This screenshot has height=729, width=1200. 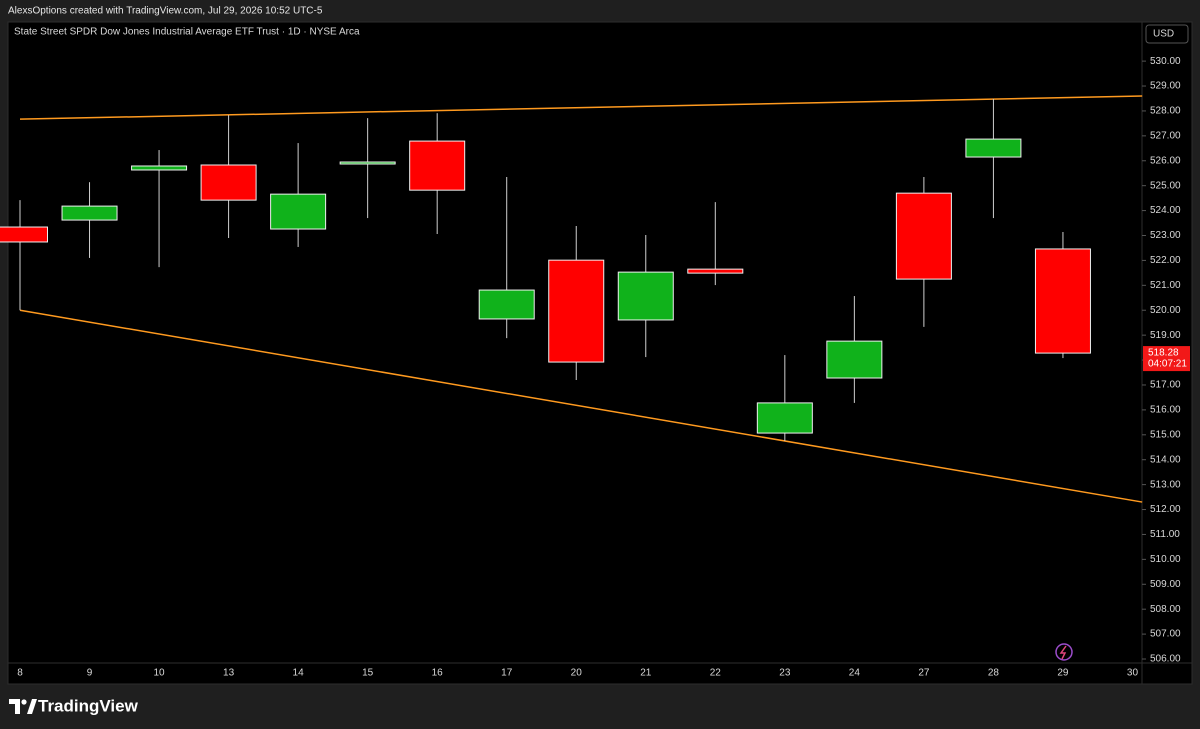 What do you see at coordinates (1165, 160) in the screenshot?
I see `y-tick-label: 526.00` at bounding box center [1165, 160].